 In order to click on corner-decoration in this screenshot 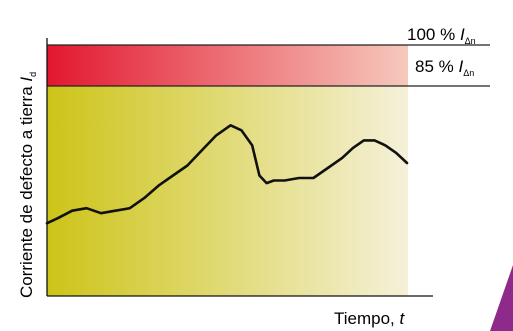, I will do `click(501, 298)`.